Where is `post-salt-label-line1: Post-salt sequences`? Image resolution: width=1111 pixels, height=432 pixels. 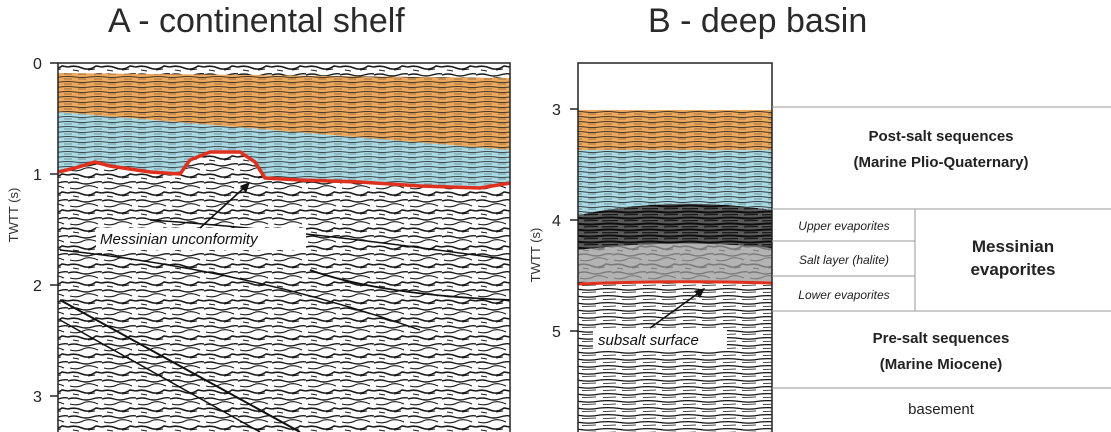
post-salt-label-line1: Post-salt sequences is located at coordinates (940, 136).